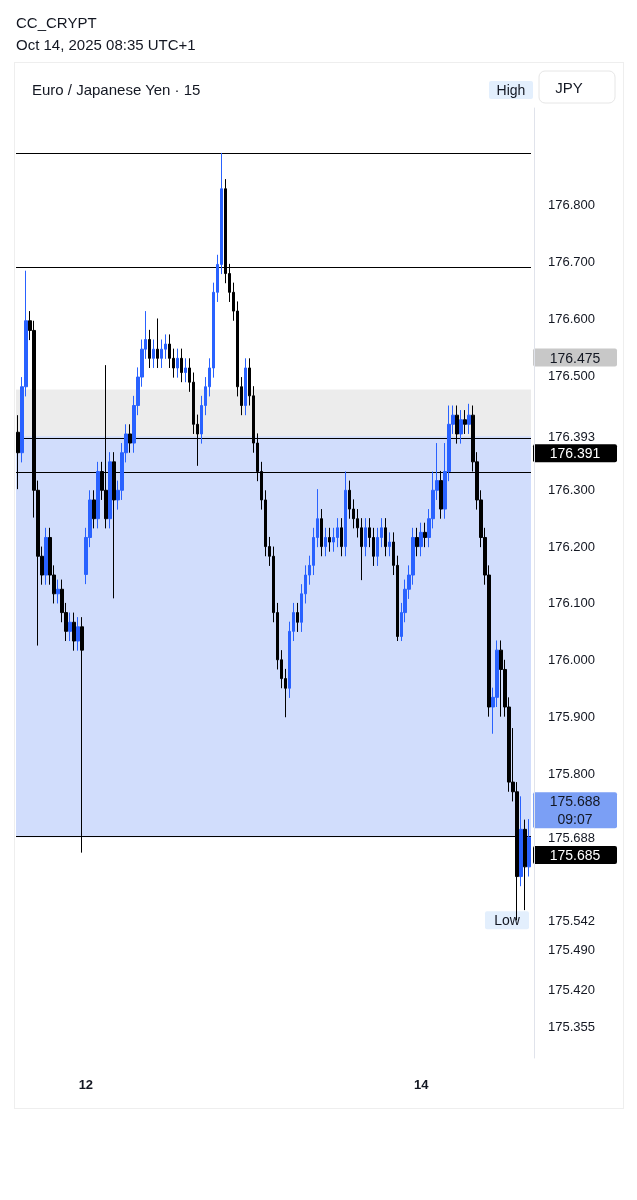 Image resolution: width=637 pixels, height=1200 pixels. What do you see at coordinates (571, 262) in the screenshot?
I see `y-tick-label: 176.700` at bounding box center [571, 262].